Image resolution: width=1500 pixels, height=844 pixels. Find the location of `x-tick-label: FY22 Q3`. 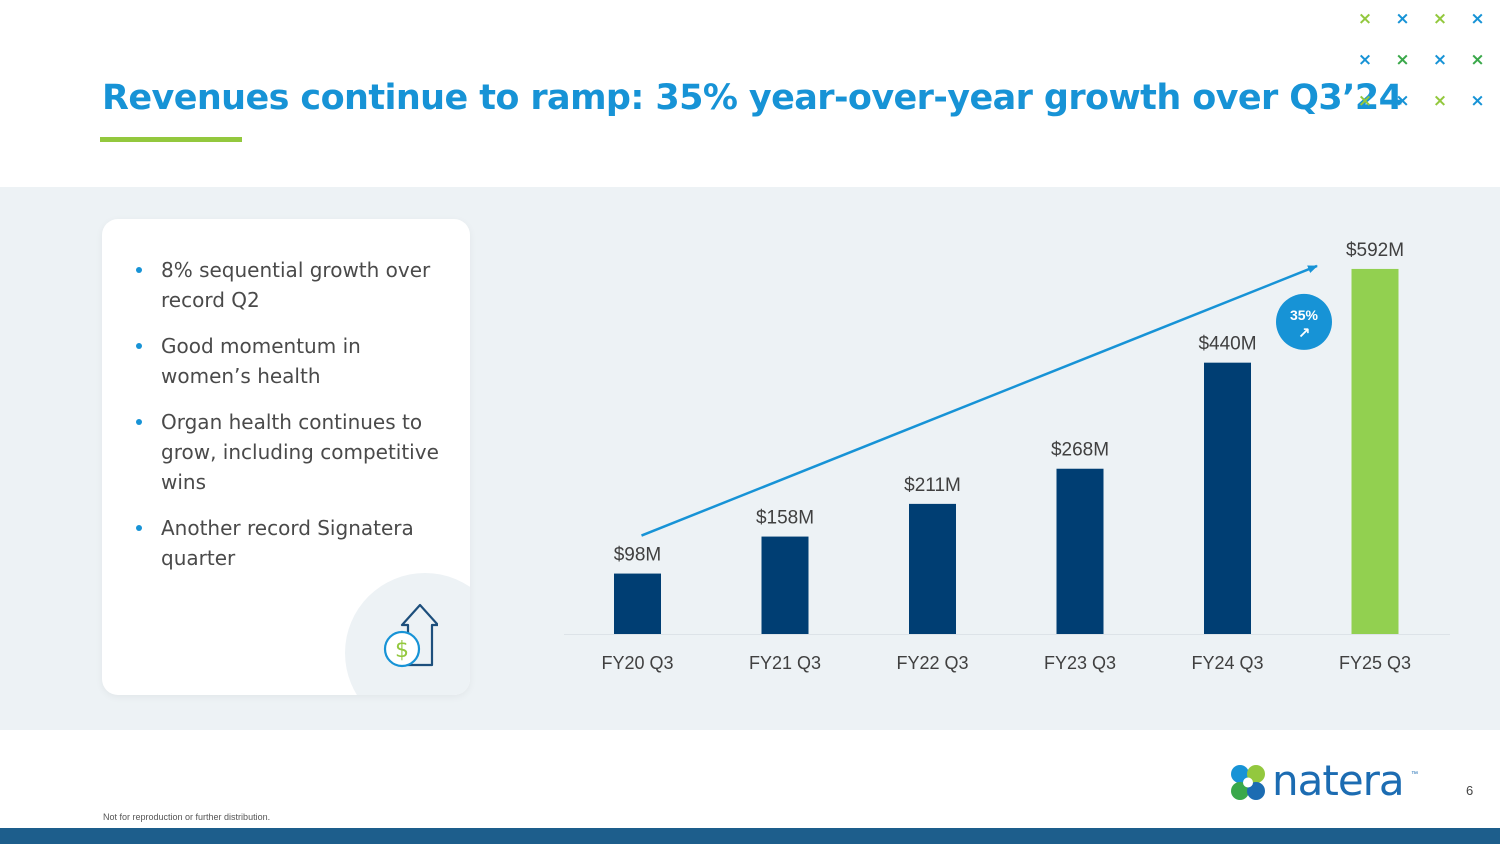

x-tick-label: FY22 Q3 is located at coordinates (932, 663).